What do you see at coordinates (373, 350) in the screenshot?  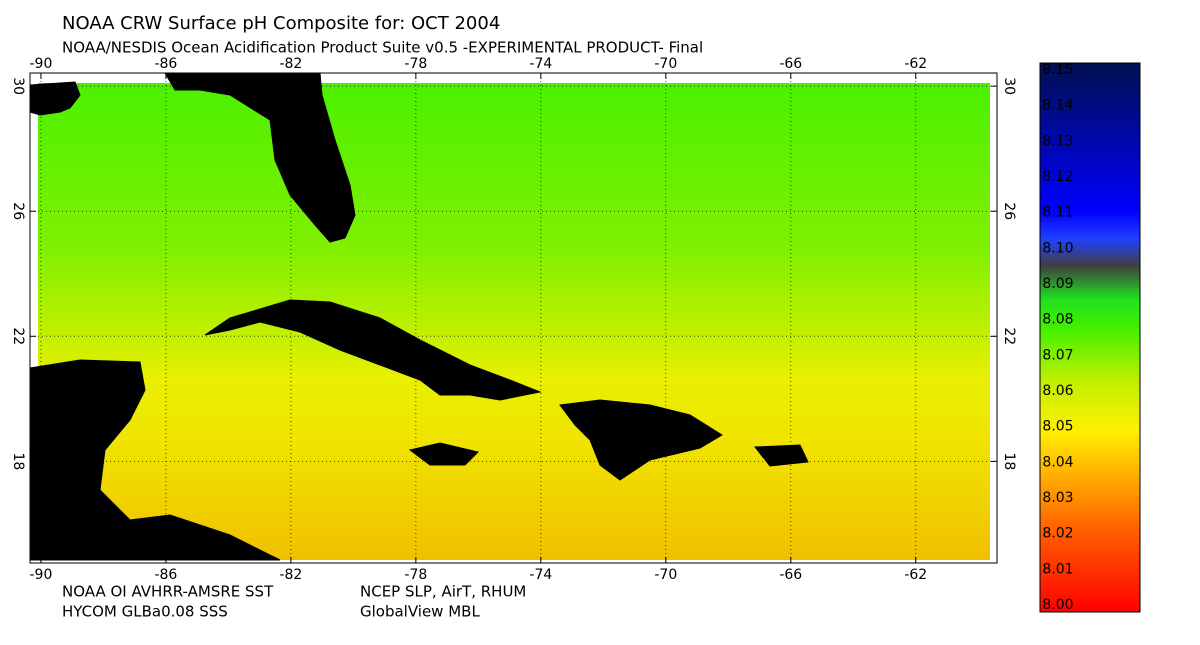 I see `land-cuba` at bounding box center [373, 350].